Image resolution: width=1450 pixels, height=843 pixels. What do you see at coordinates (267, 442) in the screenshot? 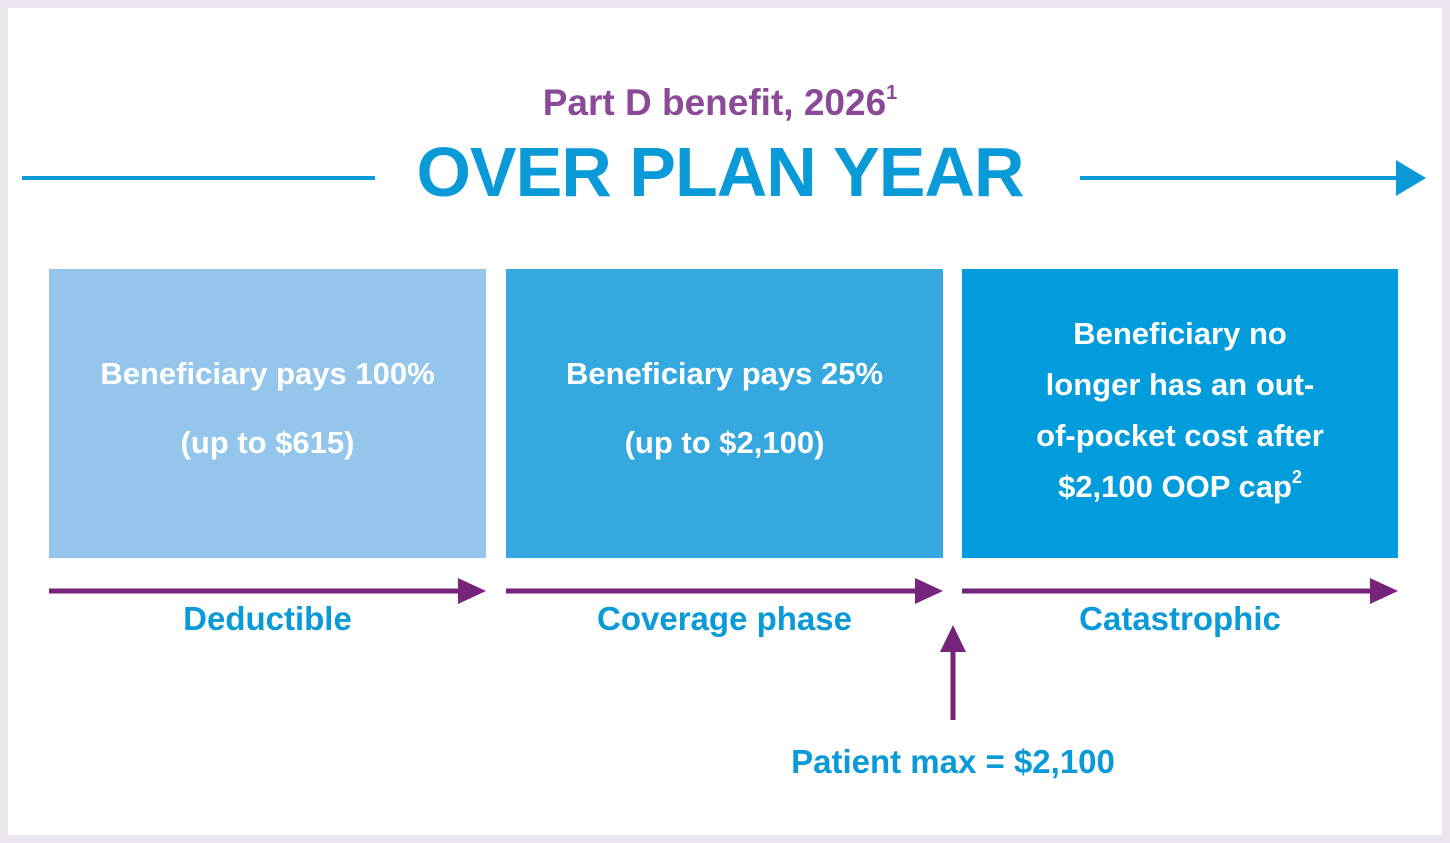
I see `phase-text: (up to $615)` at bounding box center [267, 442].